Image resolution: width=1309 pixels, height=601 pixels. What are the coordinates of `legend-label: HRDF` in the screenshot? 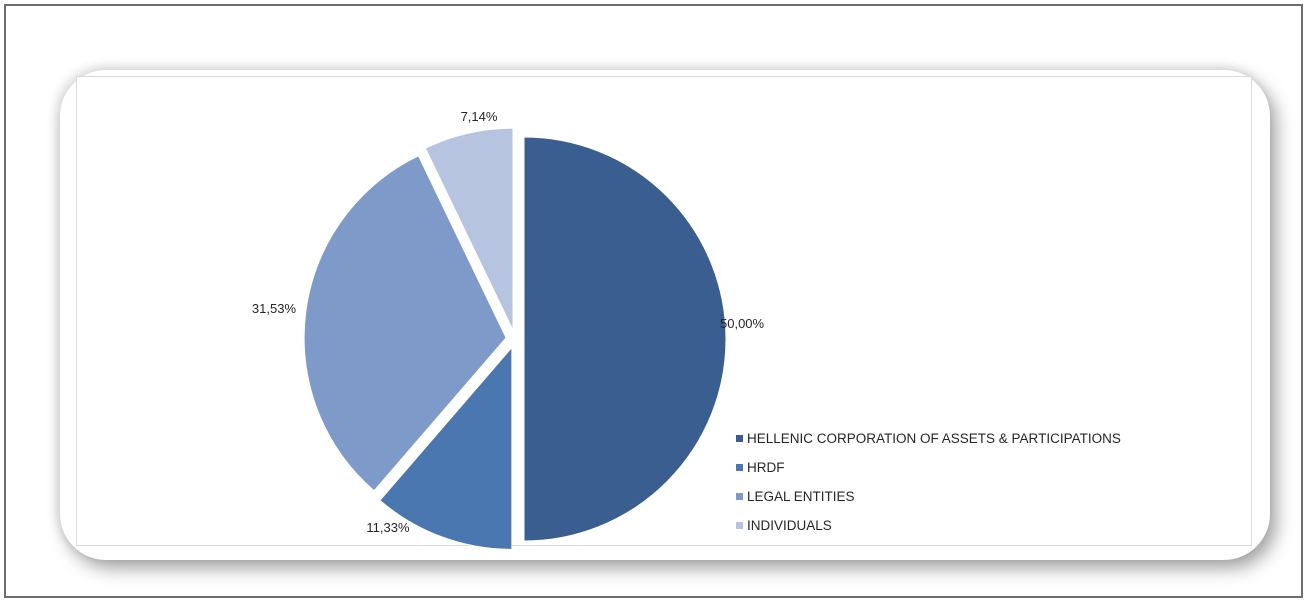 It's located at (766, 467).